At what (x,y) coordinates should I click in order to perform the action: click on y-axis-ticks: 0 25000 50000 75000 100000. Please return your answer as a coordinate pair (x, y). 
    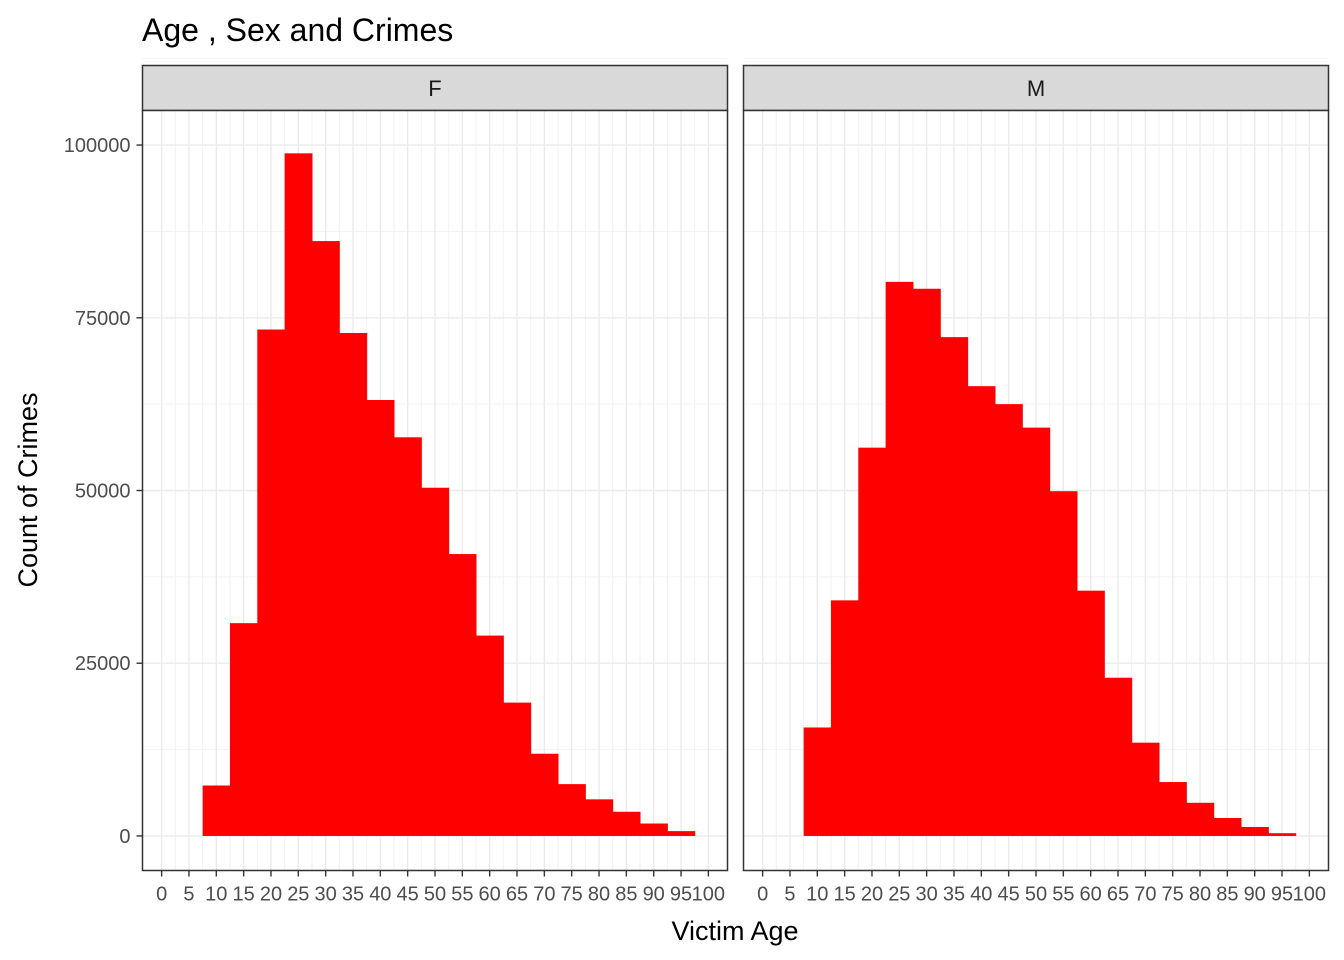
    Looking at the image, I should click on (103, 491).